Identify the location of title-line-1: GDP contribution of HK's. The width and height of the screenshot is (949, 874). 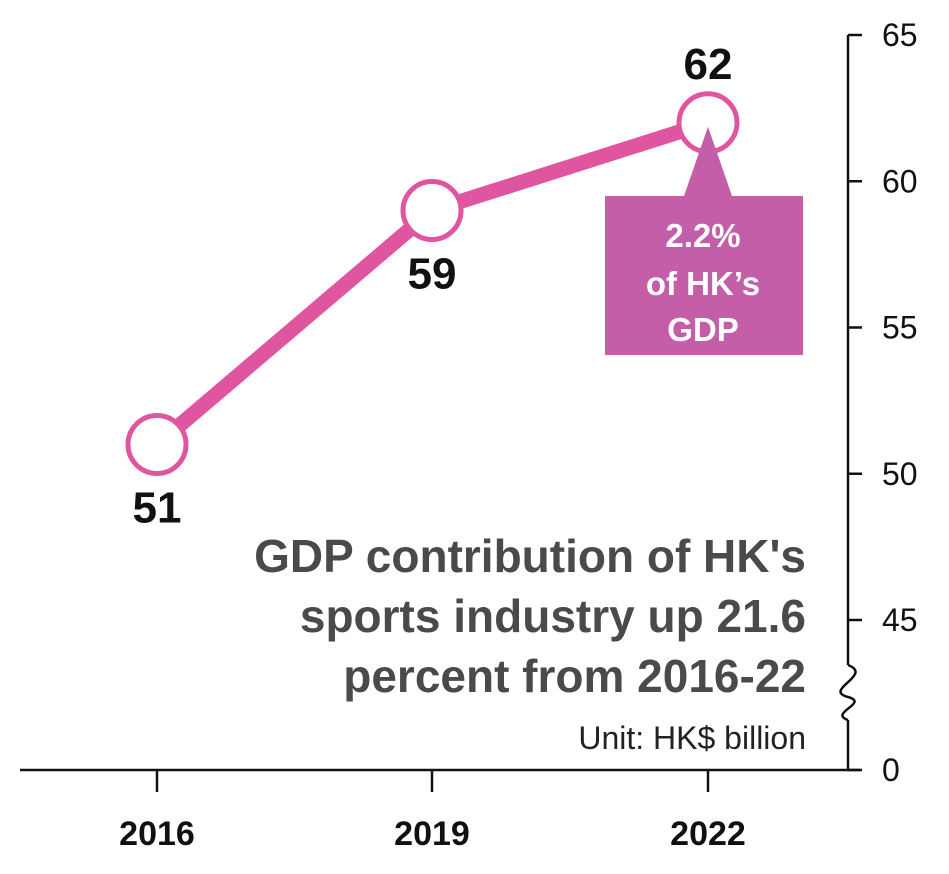
(530, 556).